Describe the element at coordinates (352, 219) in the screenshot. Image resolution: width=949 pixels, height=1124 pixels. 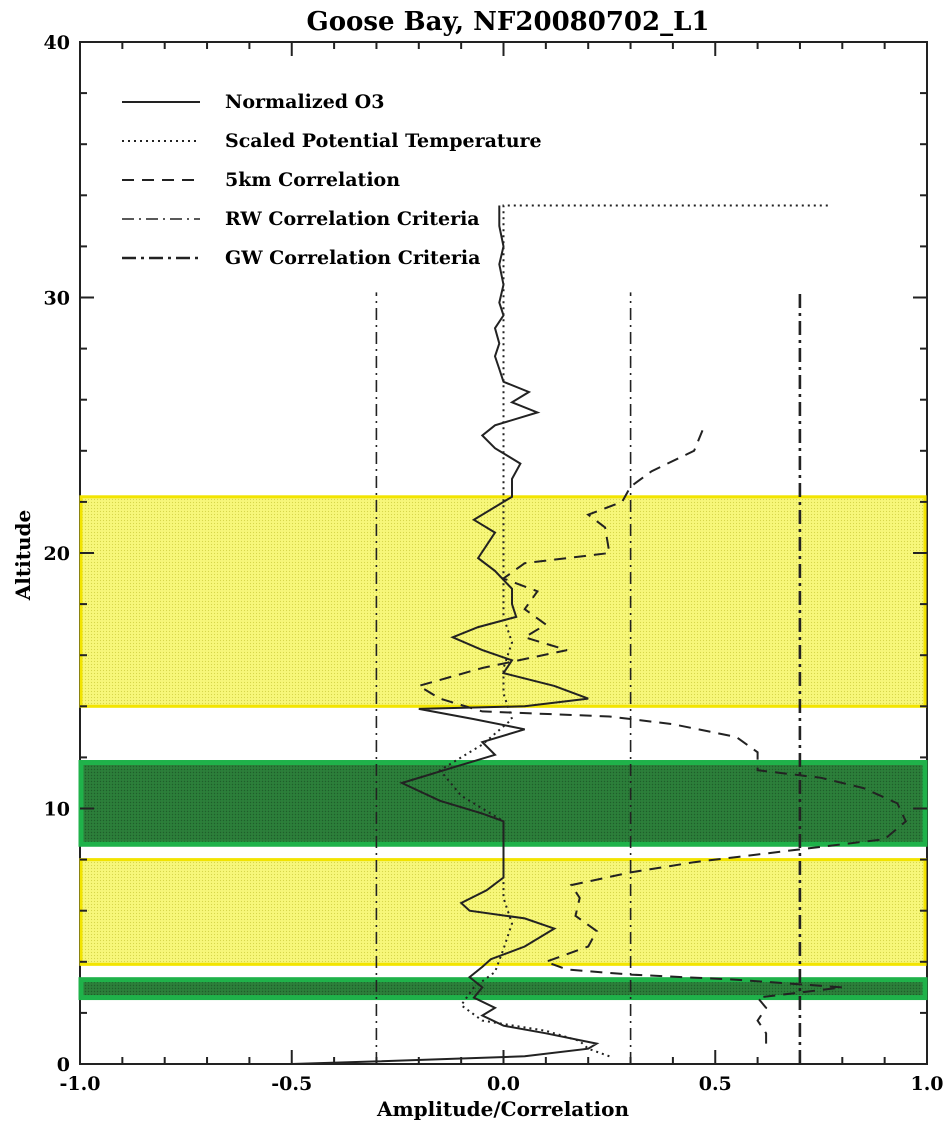
I see `legend-label-3: RW Correlation Criteria` at that location.